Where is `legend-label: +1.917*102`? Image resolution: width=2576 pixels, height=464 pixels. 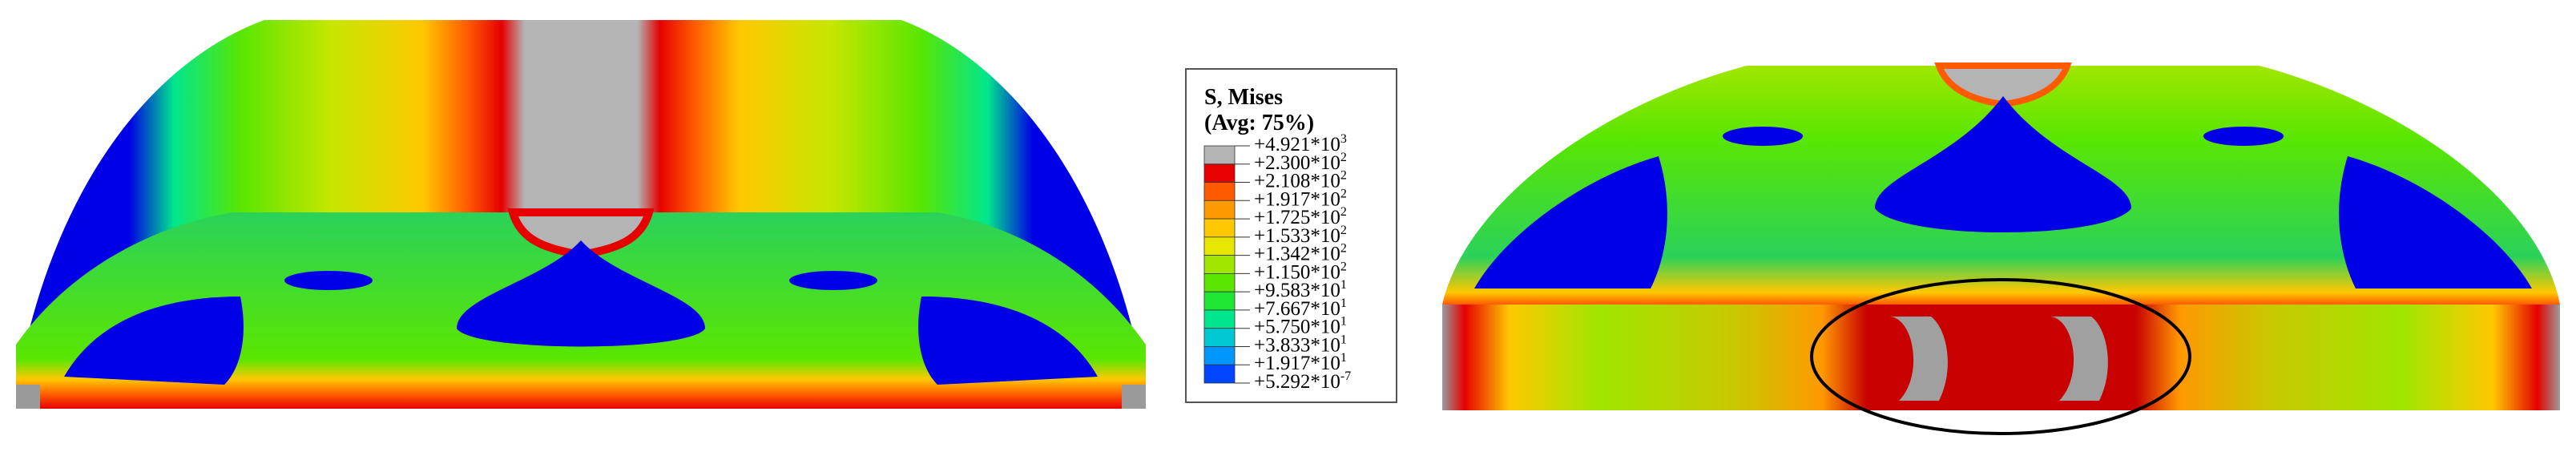 legend-label: +1.917*102 is located at coordinates (1300, 198).